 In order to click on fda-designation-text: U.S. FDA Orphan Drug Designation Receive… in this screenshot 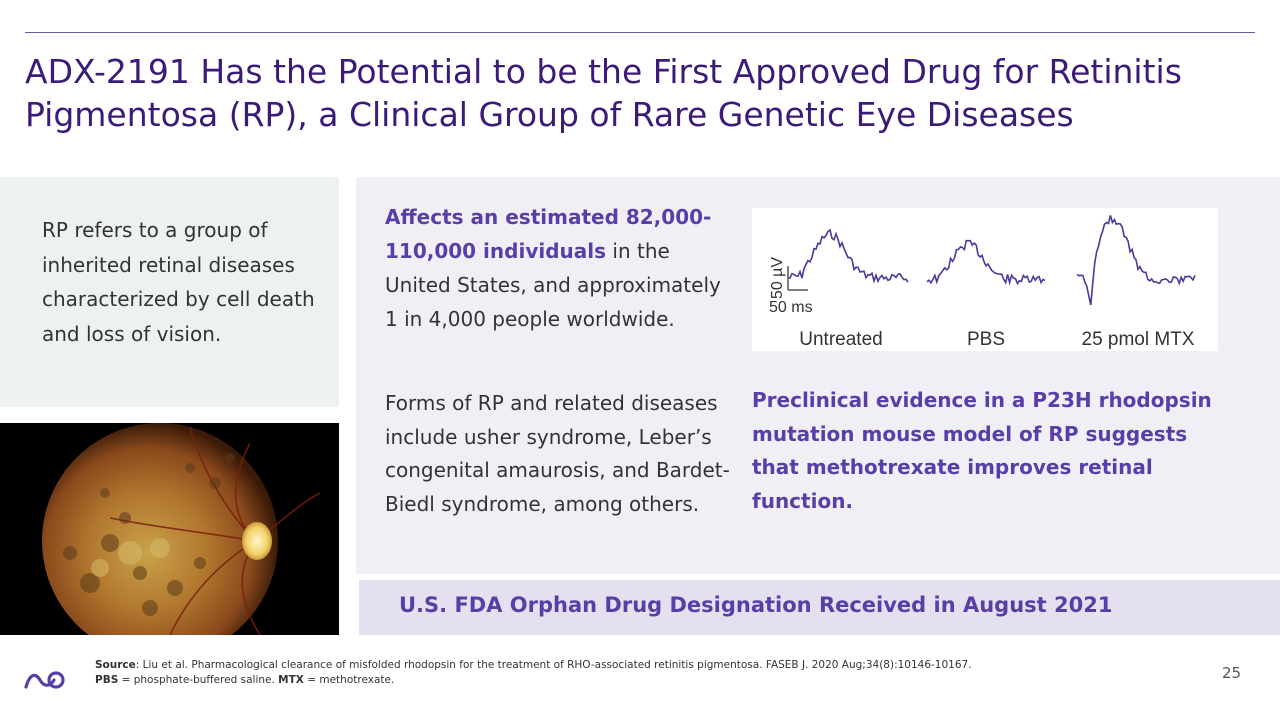, I will do `click(756, 605)`.